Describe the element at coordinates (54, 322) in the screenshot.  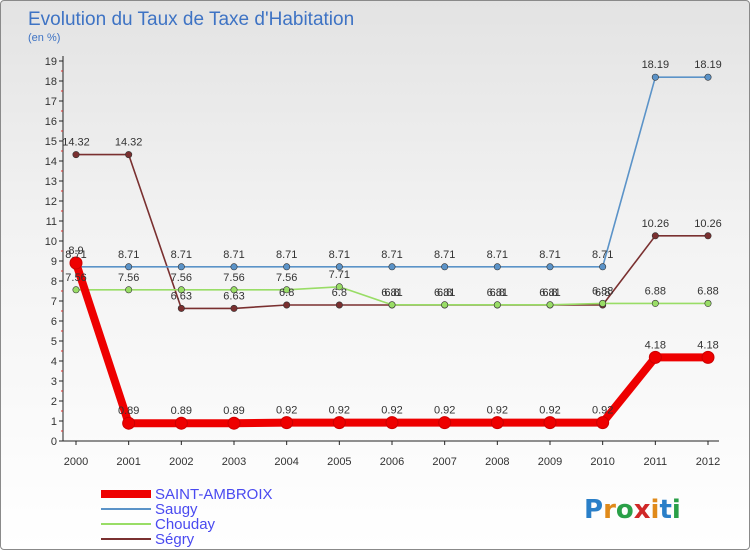
I see `y-tick-label: 6` at that location.